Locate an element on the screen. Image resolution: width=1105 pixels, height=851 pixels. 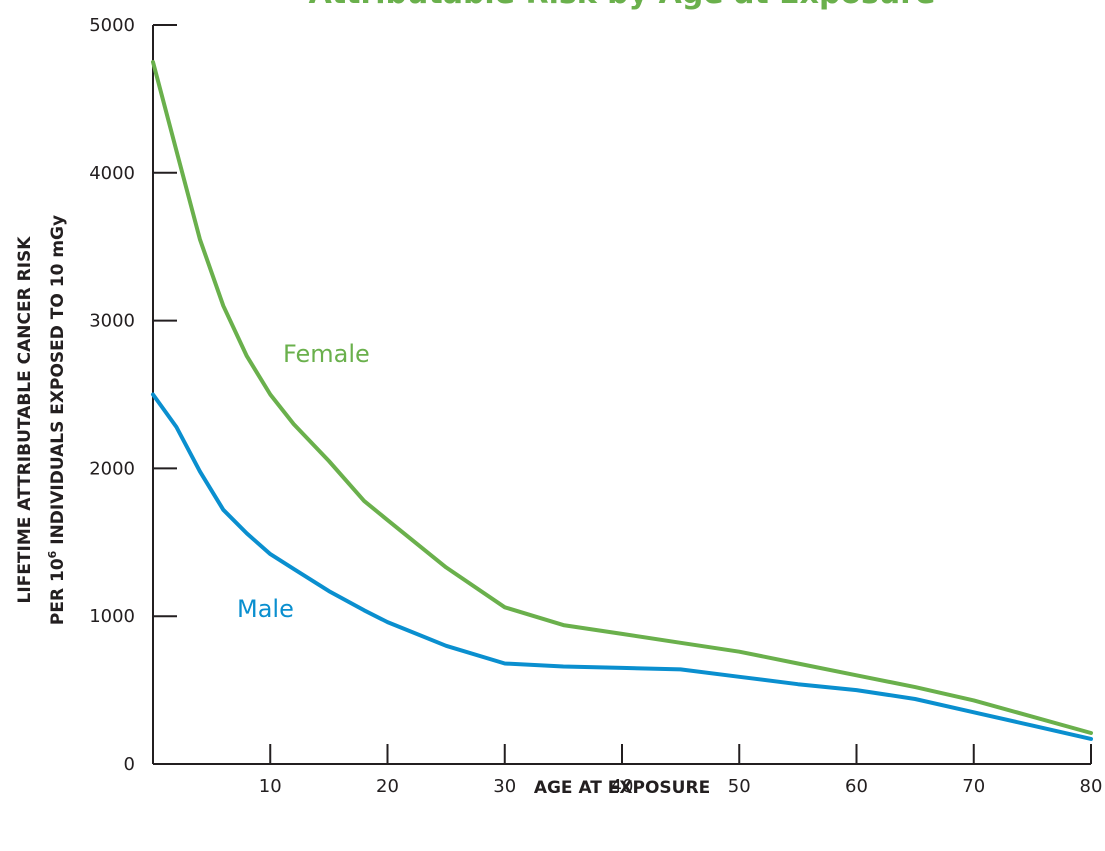
chart-title: Attributable Risk by Age at Exposure is located at coordinates (622, 5).